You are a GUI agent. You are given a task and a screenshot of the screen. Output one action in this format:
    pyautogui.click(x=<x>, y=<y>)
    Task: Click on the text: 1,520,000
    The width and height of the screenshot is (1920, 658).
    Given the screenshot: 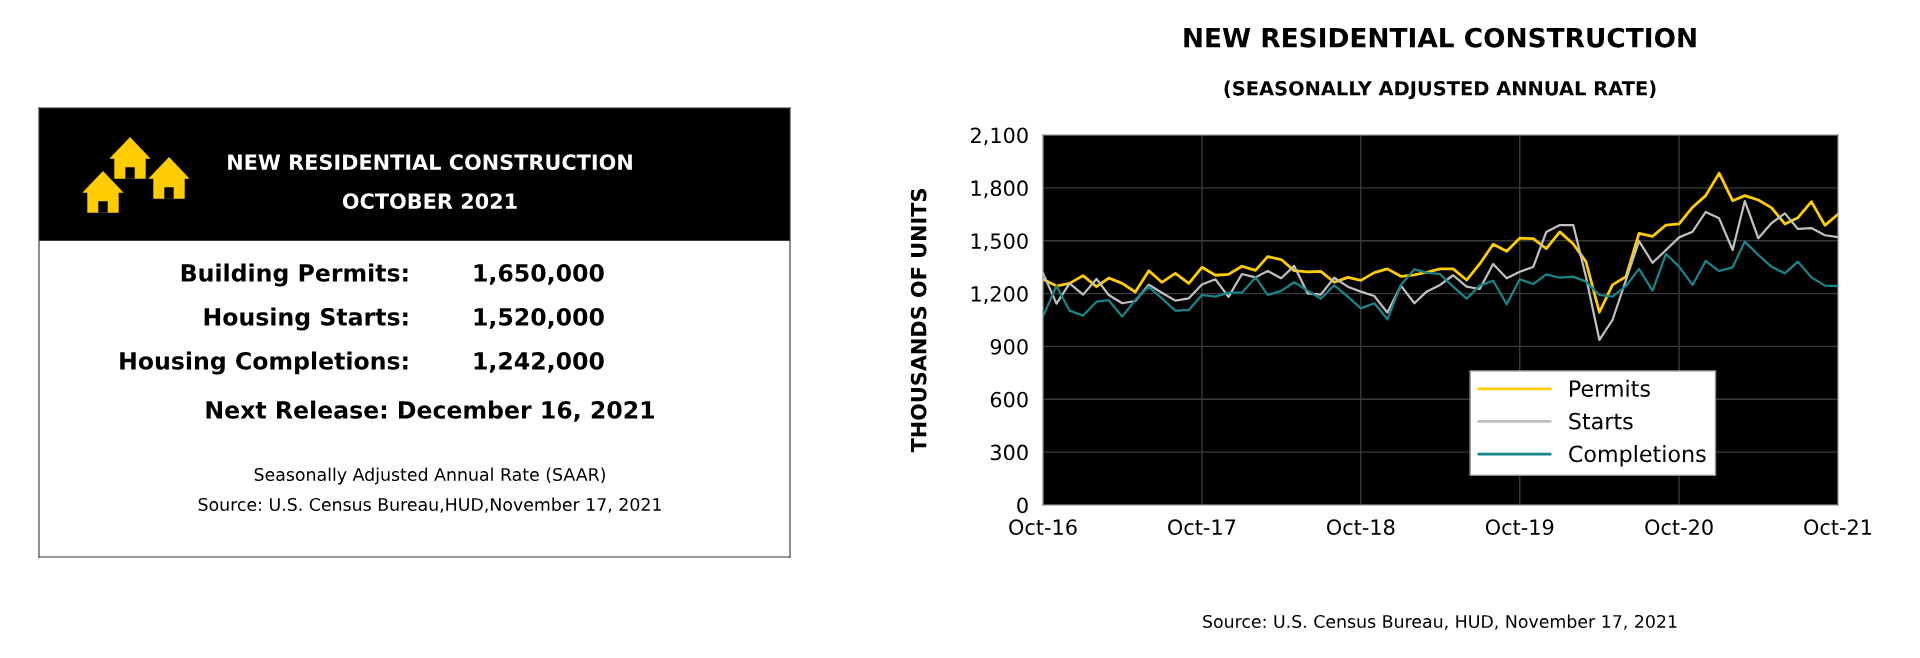 What is the action you would take?
    pyautogui.click(x=539, y=318)
    